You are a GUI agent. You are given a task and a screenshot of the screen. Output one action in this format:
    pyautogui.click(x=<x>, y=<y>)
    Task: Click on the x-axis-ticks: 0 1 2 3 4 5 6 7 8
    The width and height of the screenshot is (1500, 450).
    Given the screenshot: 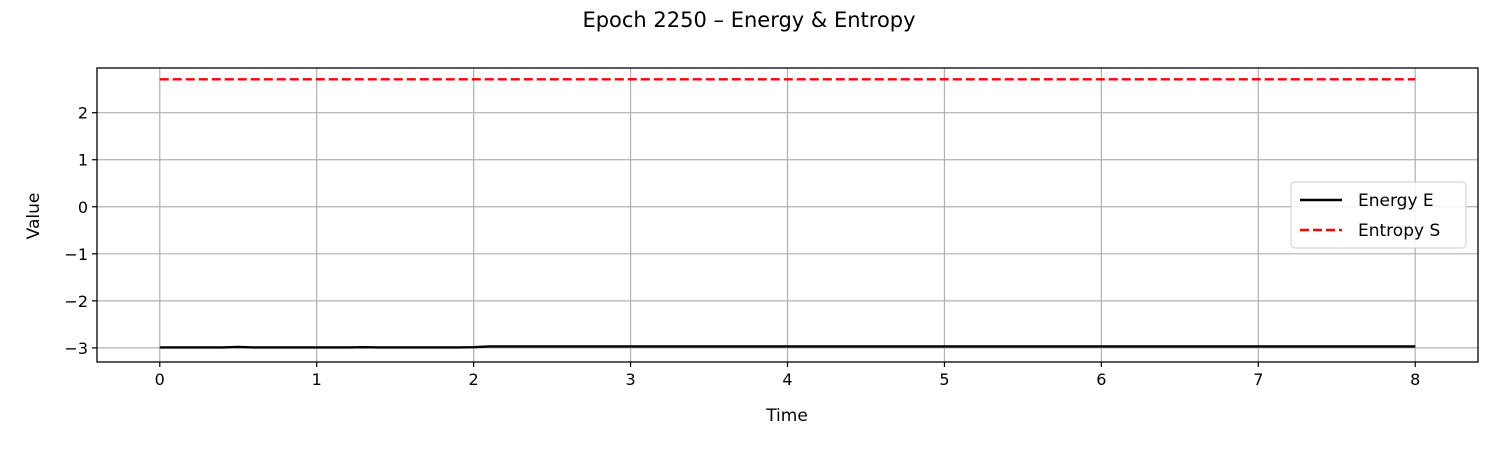 What is the action you would take?
    pyautogui.click(x=787, y=375)
    